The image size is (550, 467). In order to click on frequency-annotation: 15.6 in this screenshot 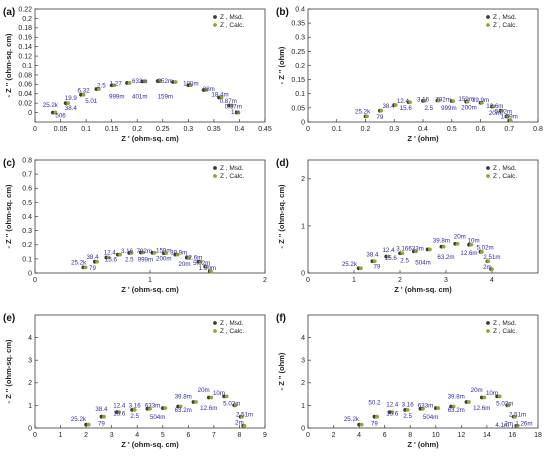, I will do `click(119, 414)`.